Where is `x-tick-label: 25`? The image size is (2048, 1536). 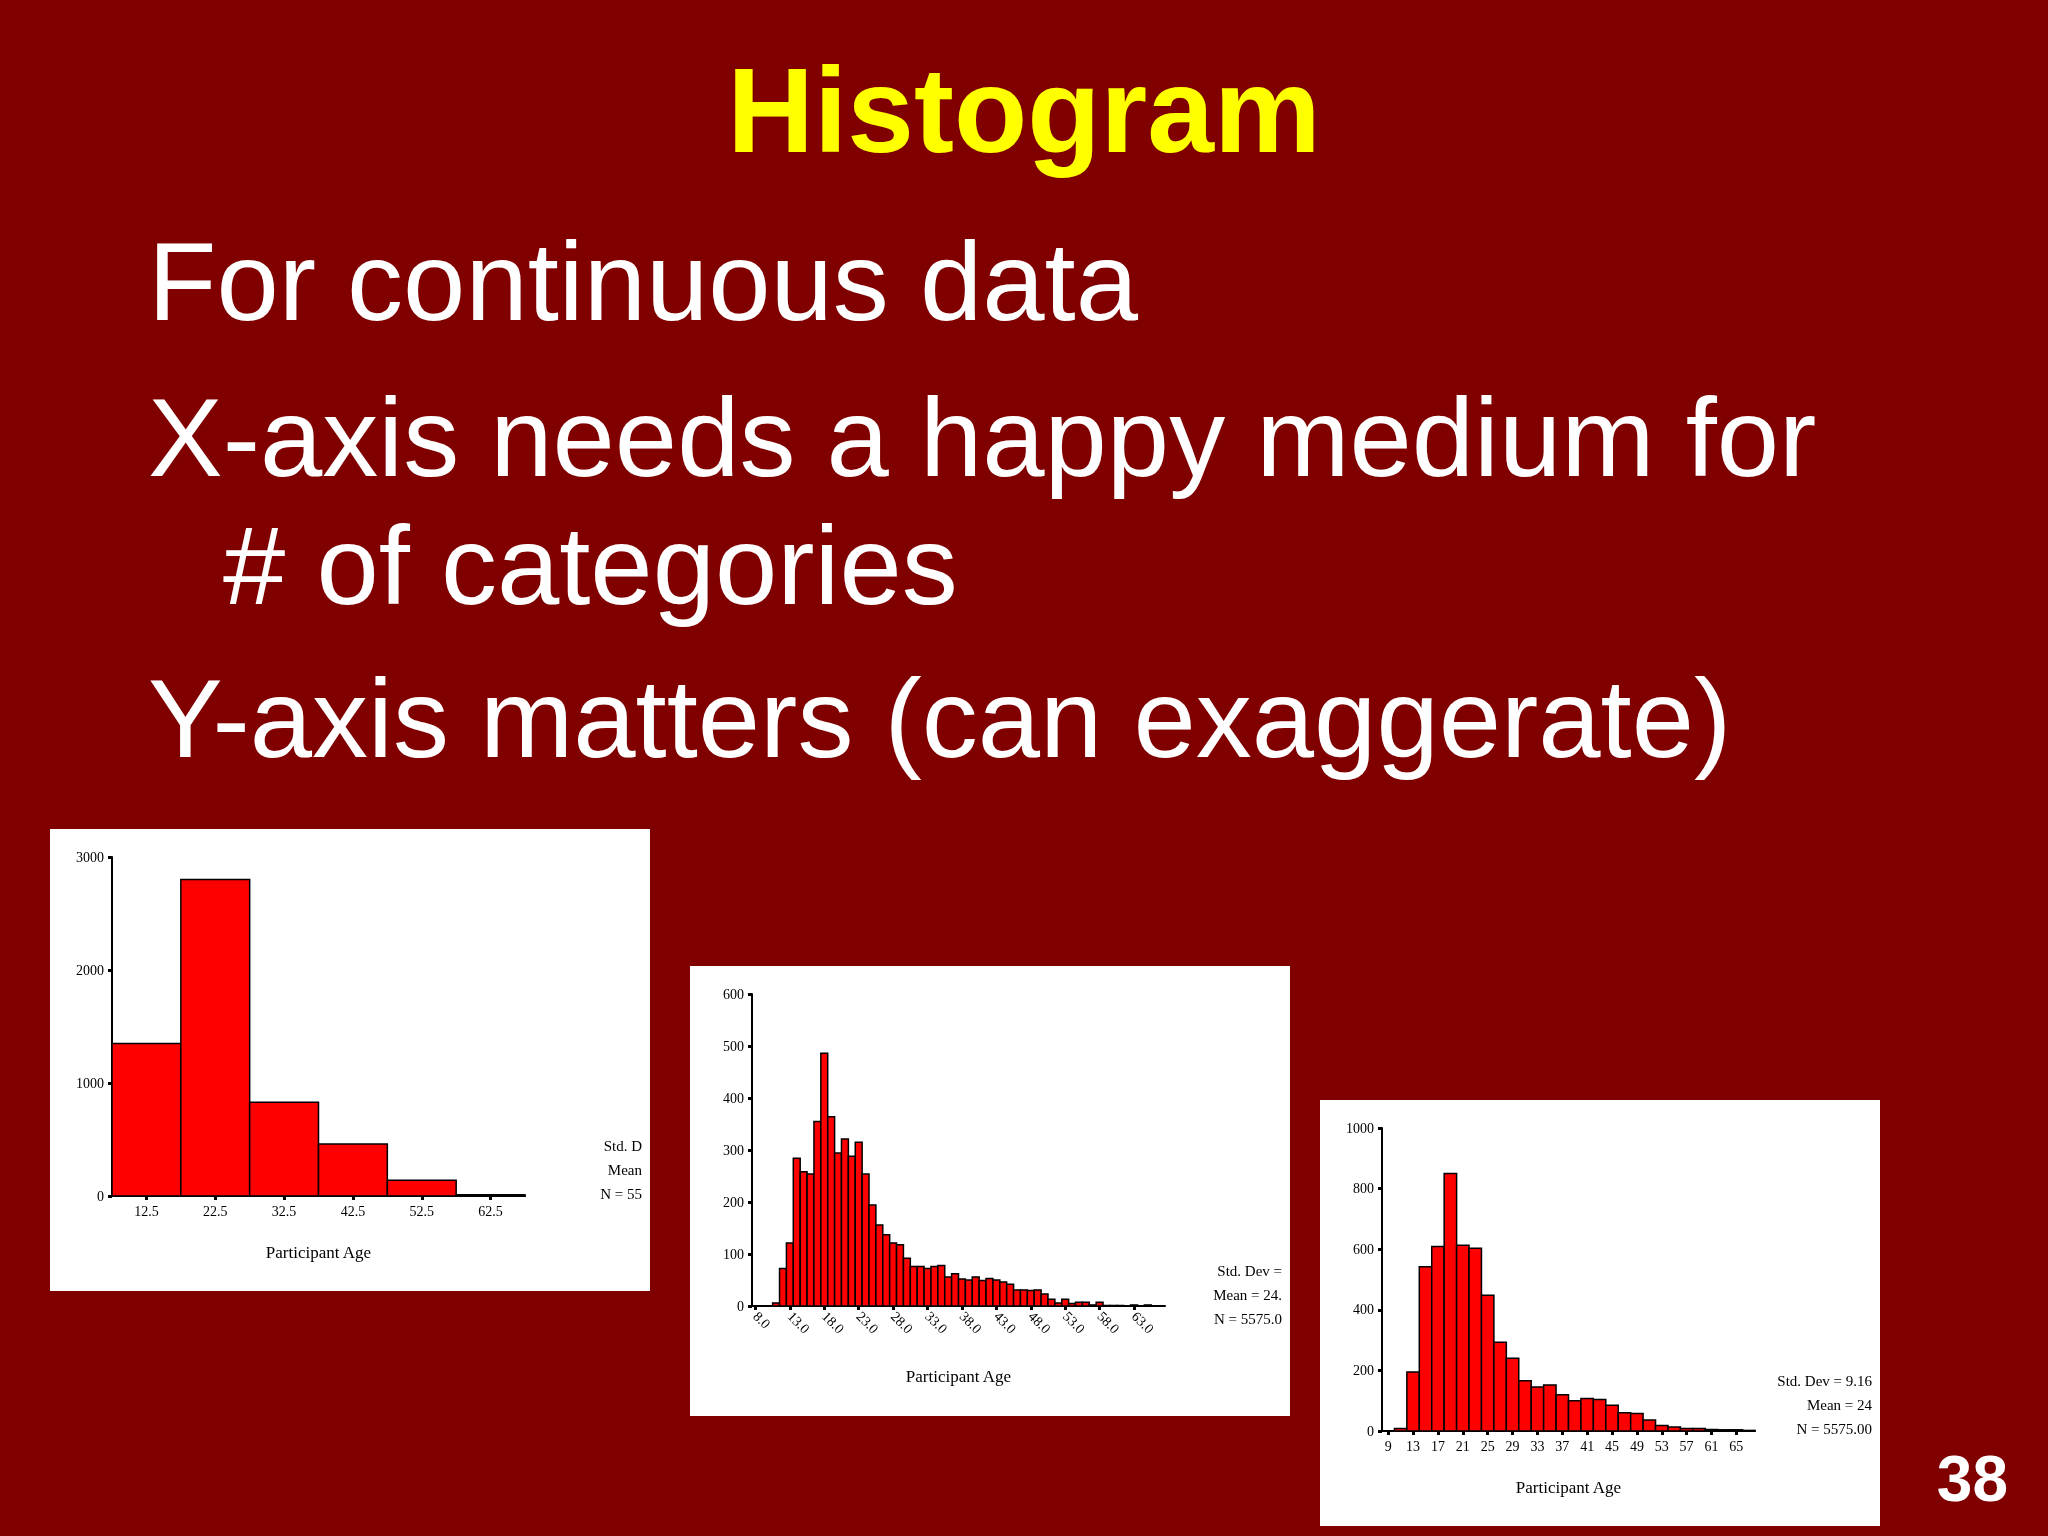
x-tick-label: 25 is located at coordinates (1487, 1446).